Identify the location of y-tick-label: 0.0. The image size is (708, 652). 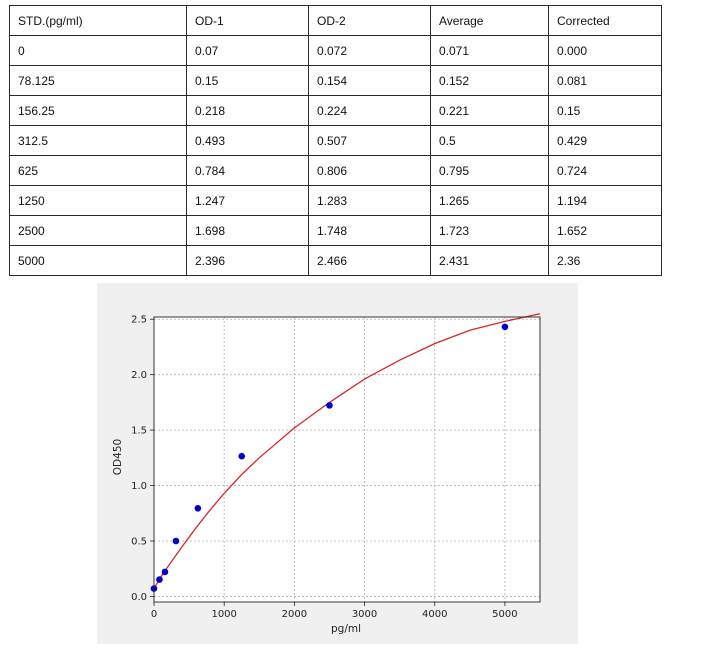
(139, 597).